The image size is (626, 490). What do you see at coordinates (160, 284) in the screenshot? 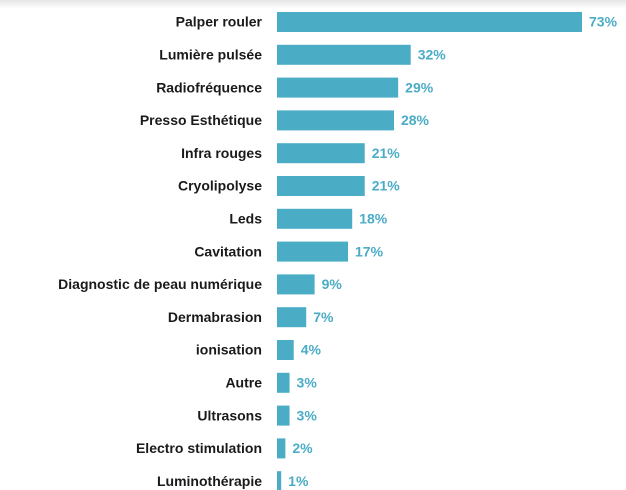
I see `category-label: Diagnostic de peau numérique` at bounding box center [160, 284].